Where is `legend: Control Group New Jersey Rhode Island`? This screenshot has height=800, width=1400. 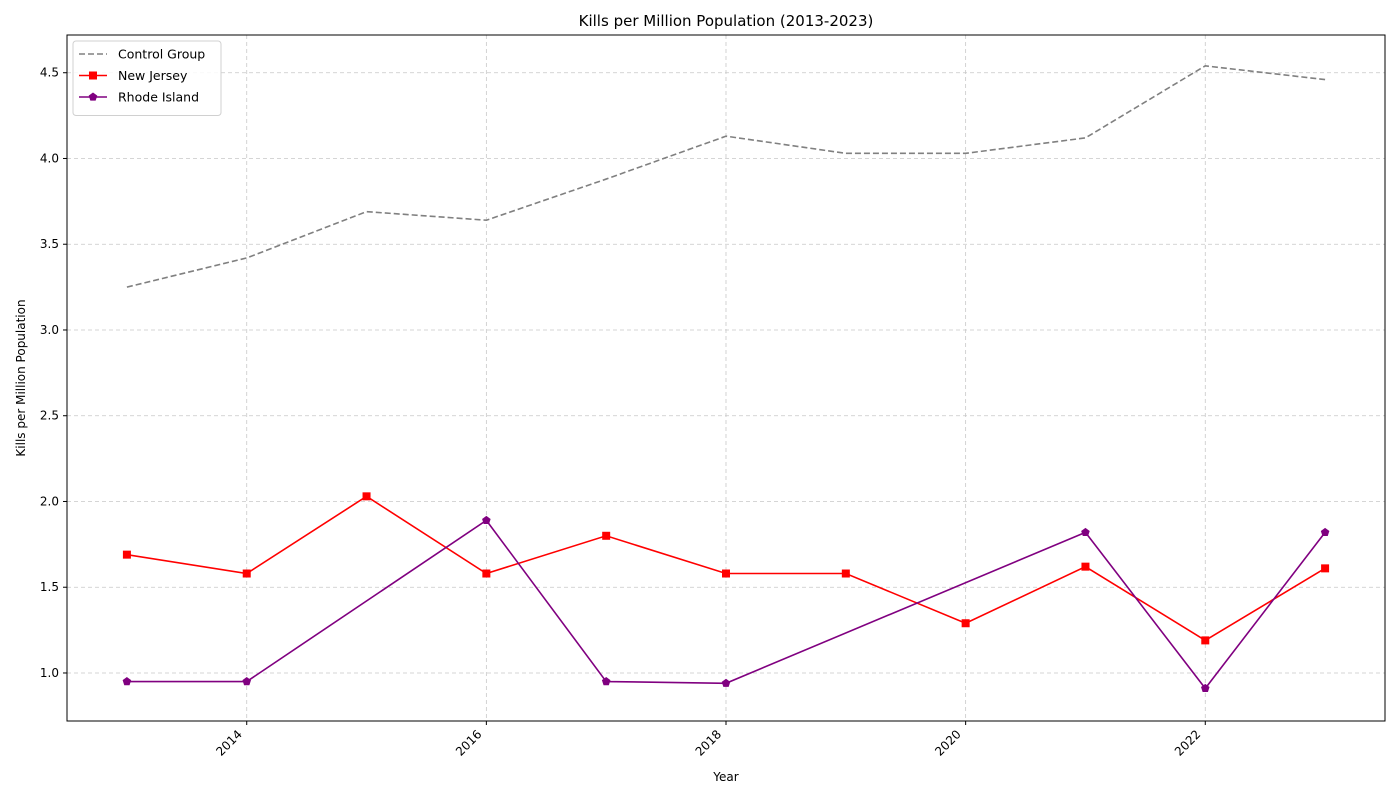
legend: Control Group New Jersey Rhode Island is located at coordinates (147, 78).